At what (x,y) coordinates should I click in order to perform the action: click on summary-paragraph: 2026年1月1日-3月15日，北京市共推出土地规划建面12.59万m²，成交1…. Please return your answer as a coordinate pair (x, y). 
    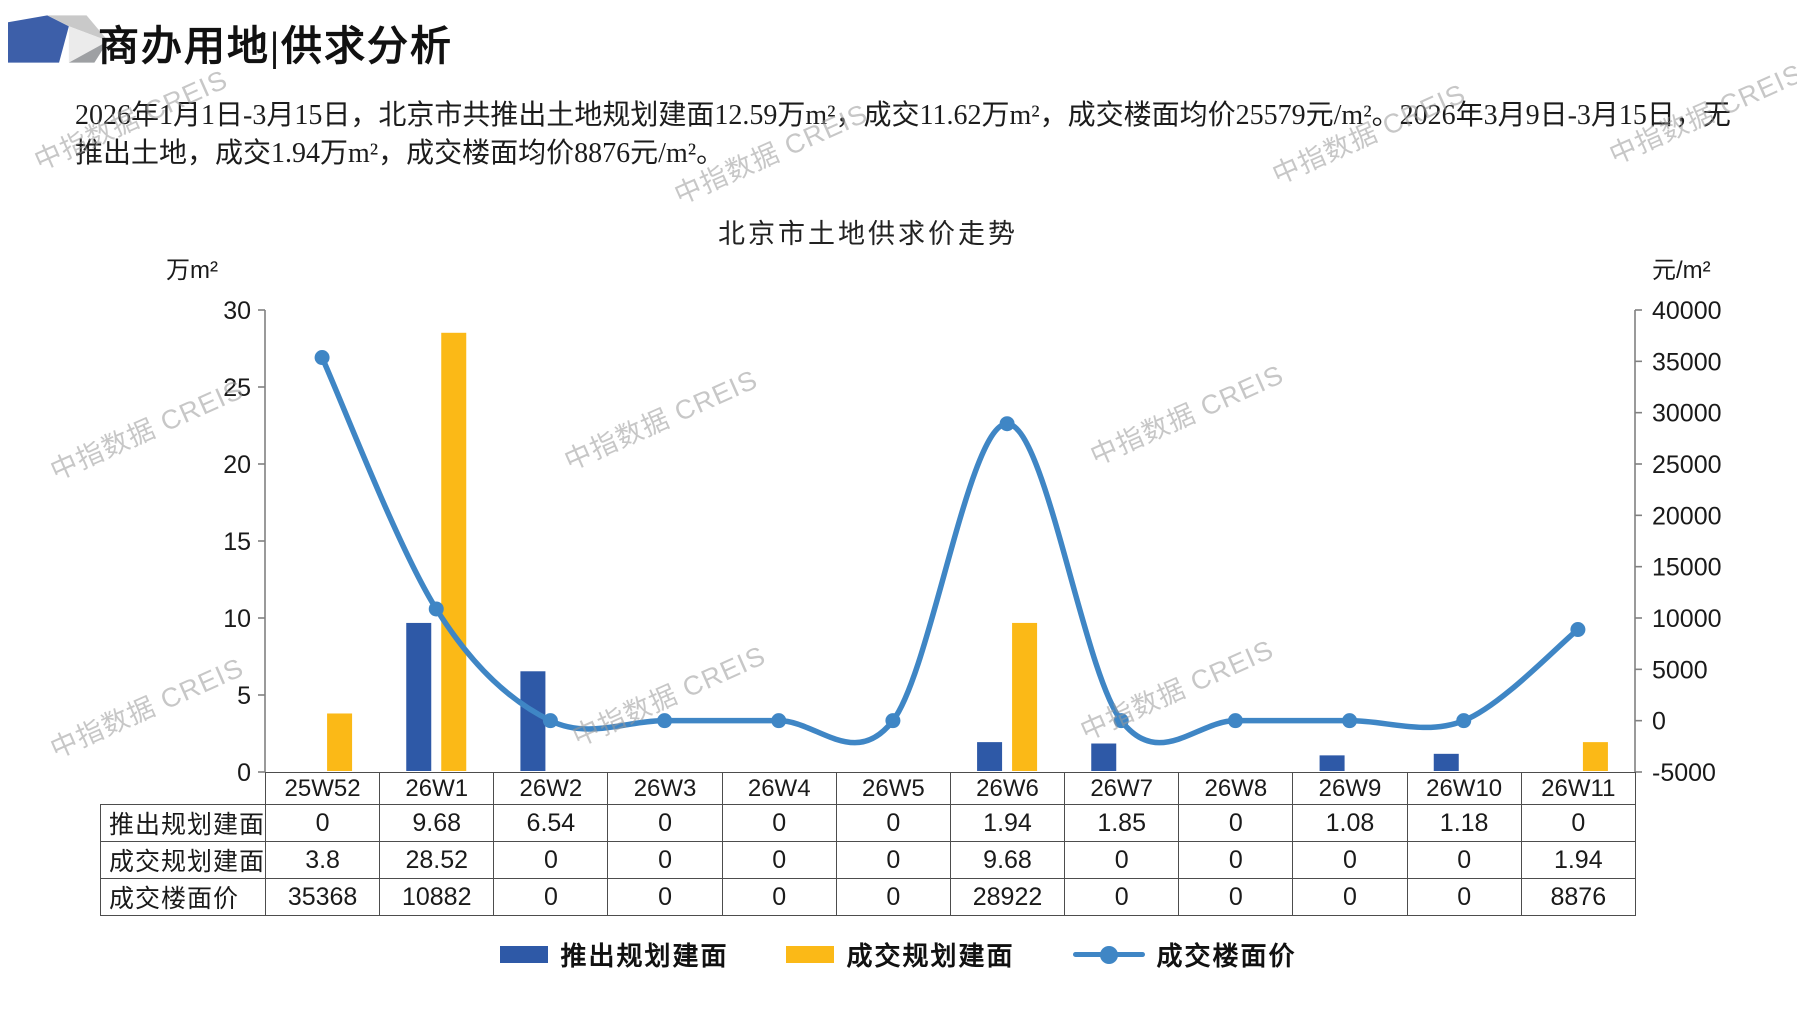
    Looking at the image, I should click on (915, 135).